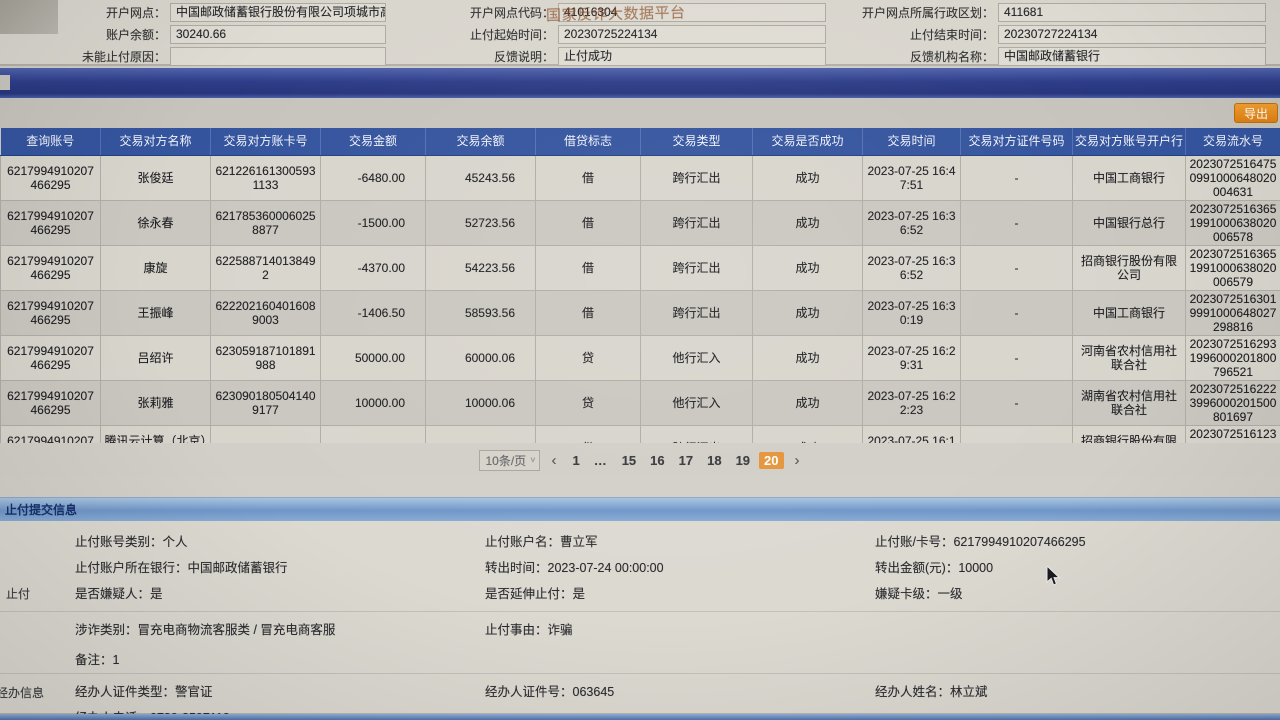 The width and height of the screenshot is (1280, 720). Describe the element at coordinates (373, 402) in the screenshot. I see `table-cell: 10000.00` at that location.